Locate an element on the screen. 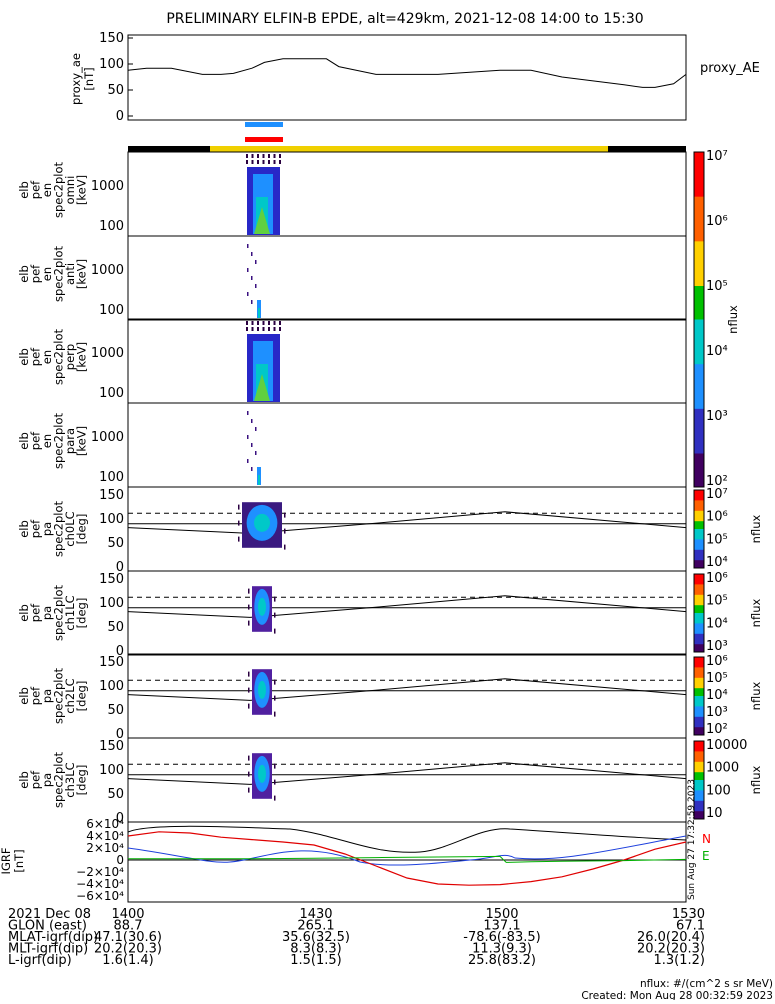  proxy-ae-ylabel-line: [nT] is located at coordinates (89, 78).